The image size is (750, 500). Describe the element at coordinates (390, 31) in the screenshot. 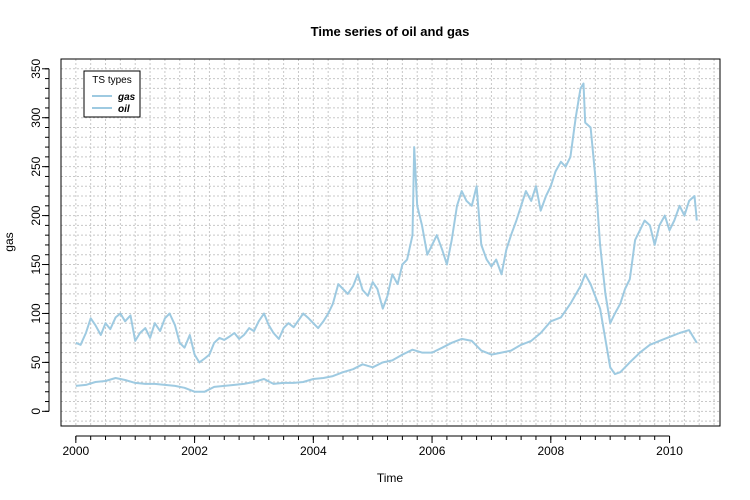

I see `chart-title: Time series of oil and gas` at that location.